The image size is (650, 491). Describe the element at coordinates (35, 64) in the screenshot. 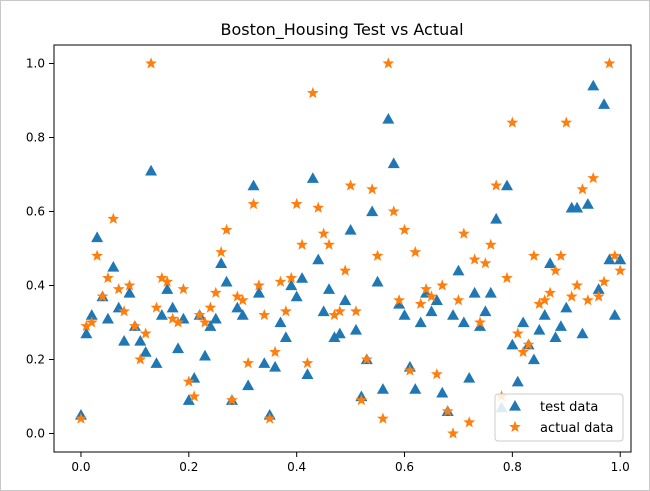

I see `y-tick-label: 1.0` at that location.